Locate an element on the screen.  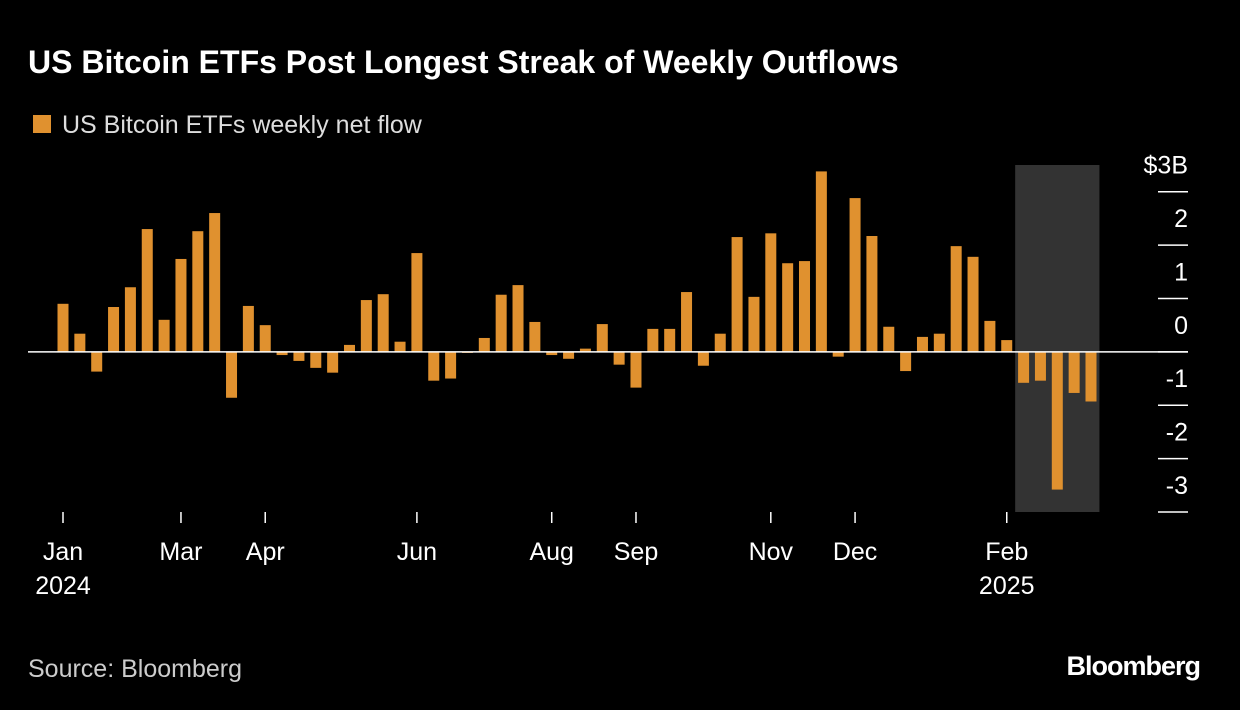
y-tick-label: -3 is located at coordinates (1177, 486).